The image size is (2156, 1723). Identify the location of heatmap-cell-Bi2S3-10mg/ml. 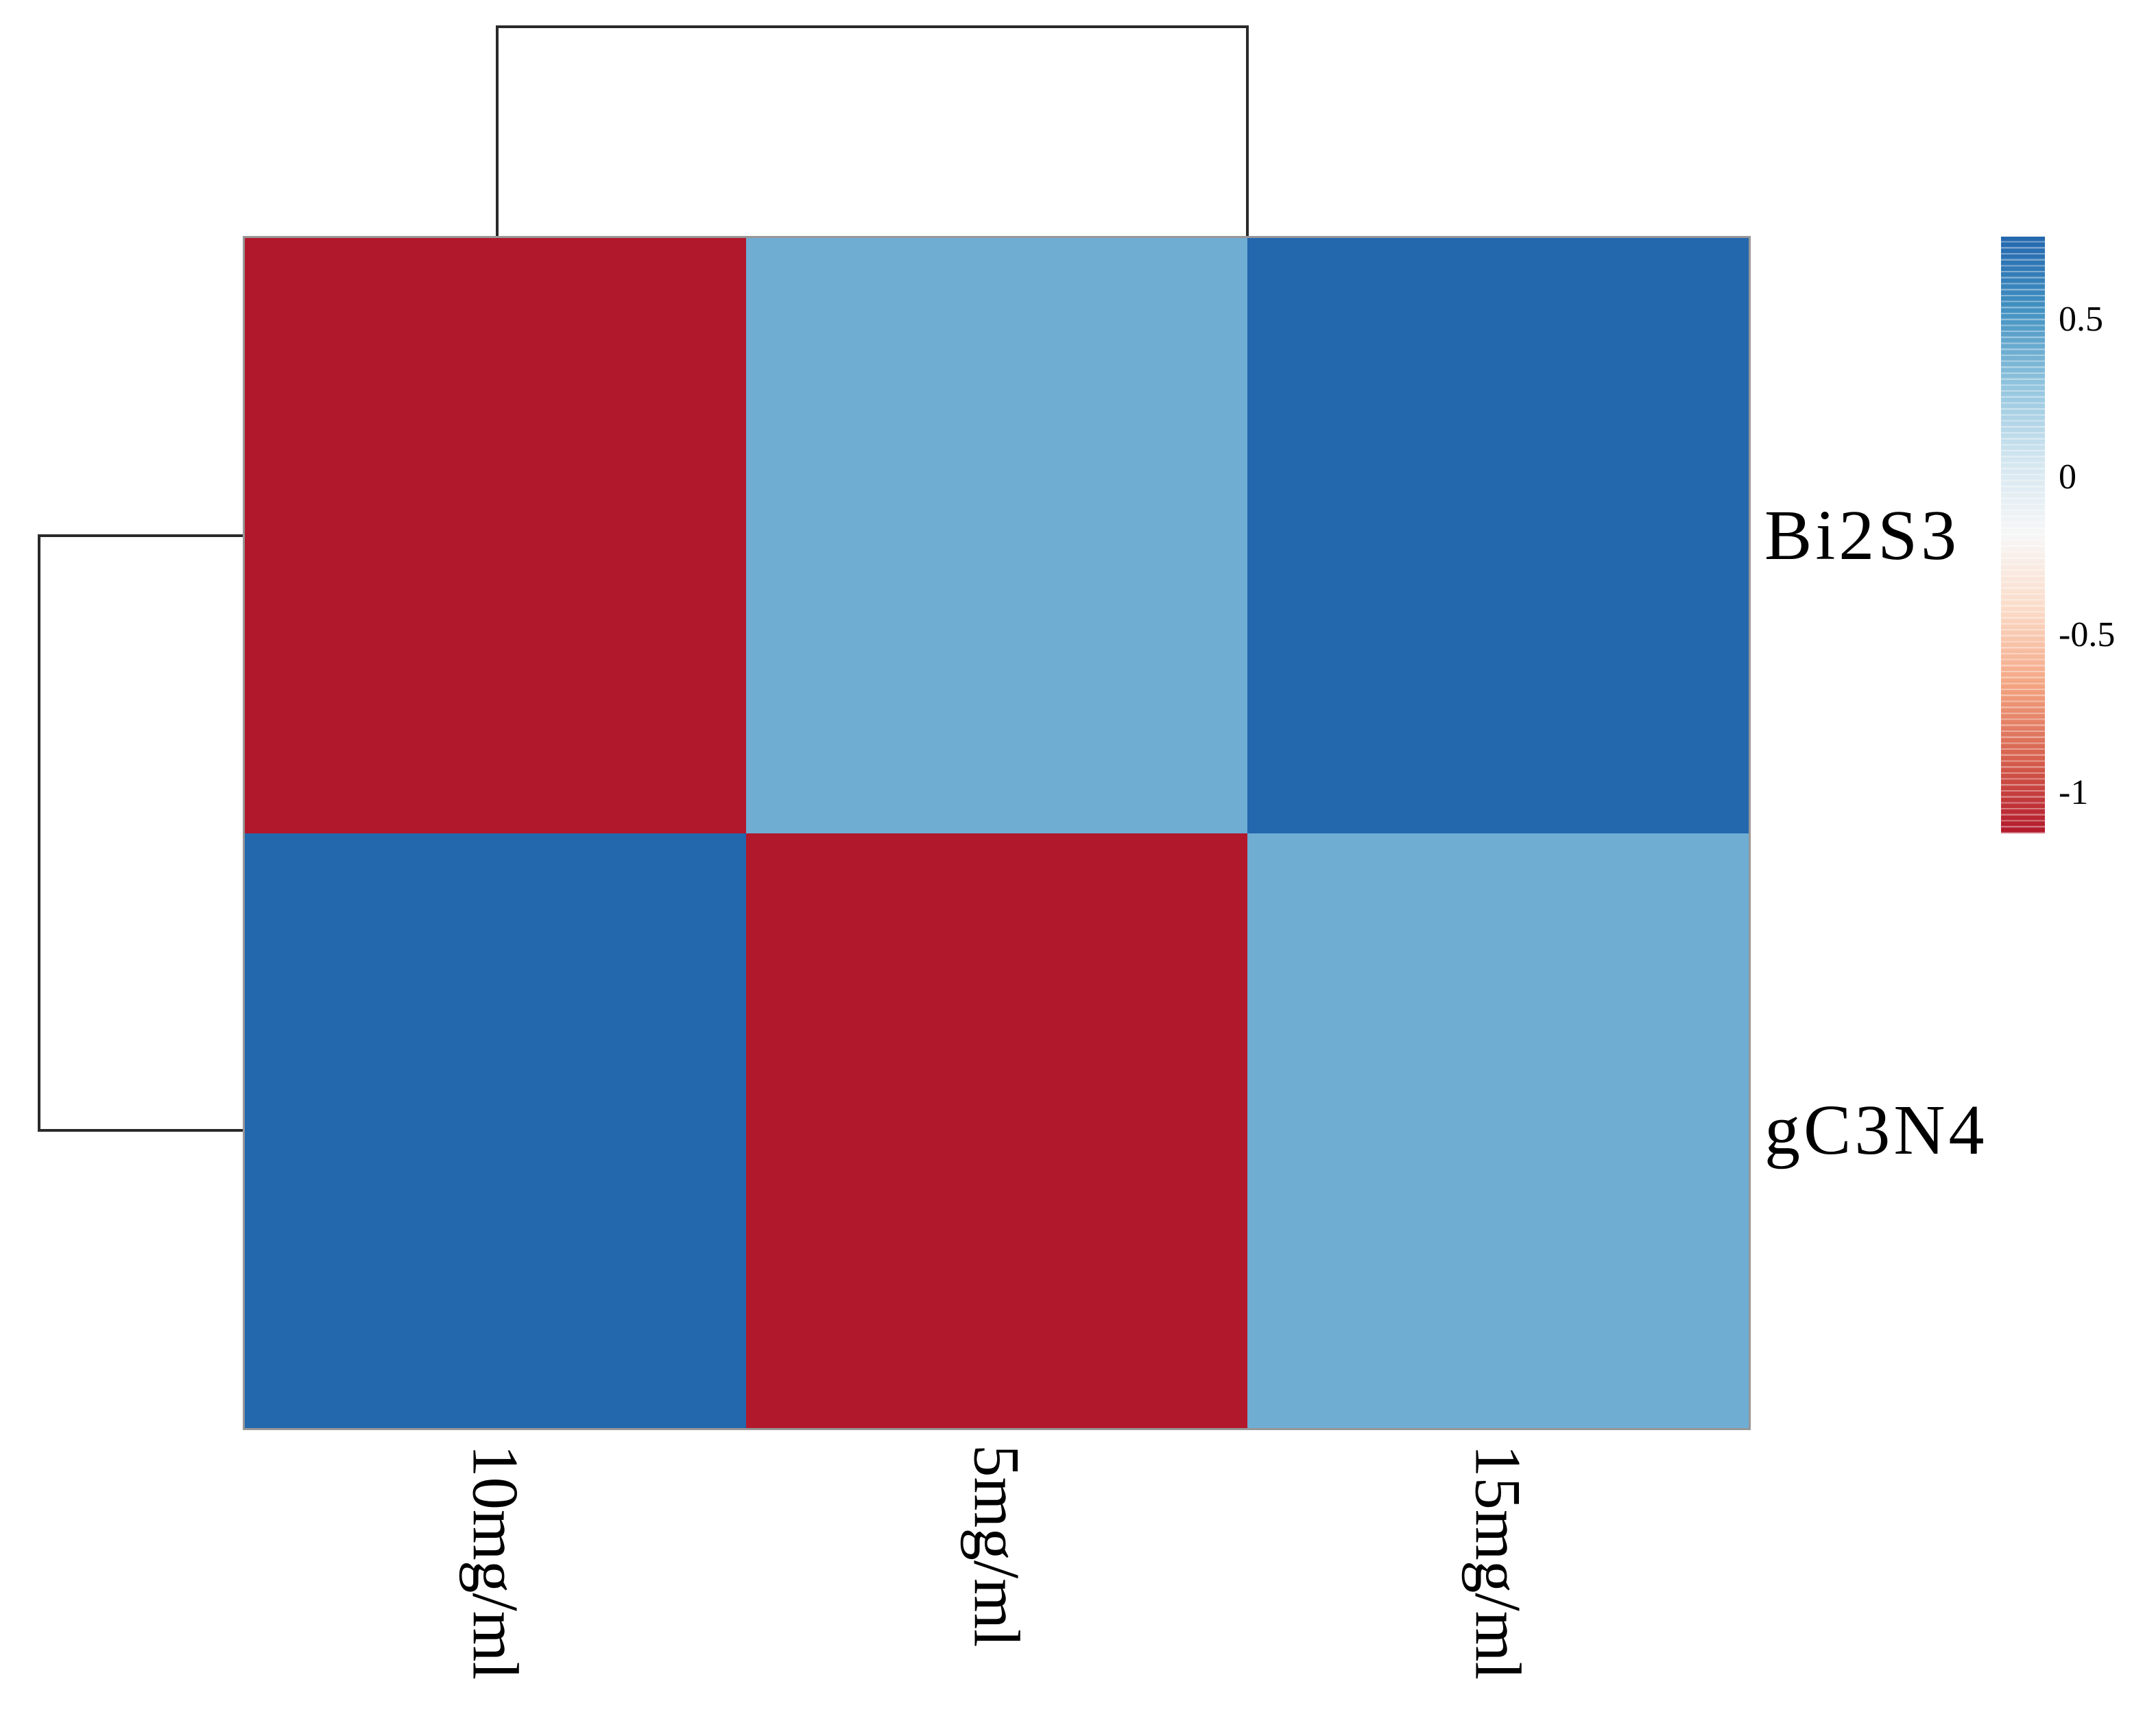
(496, 535).